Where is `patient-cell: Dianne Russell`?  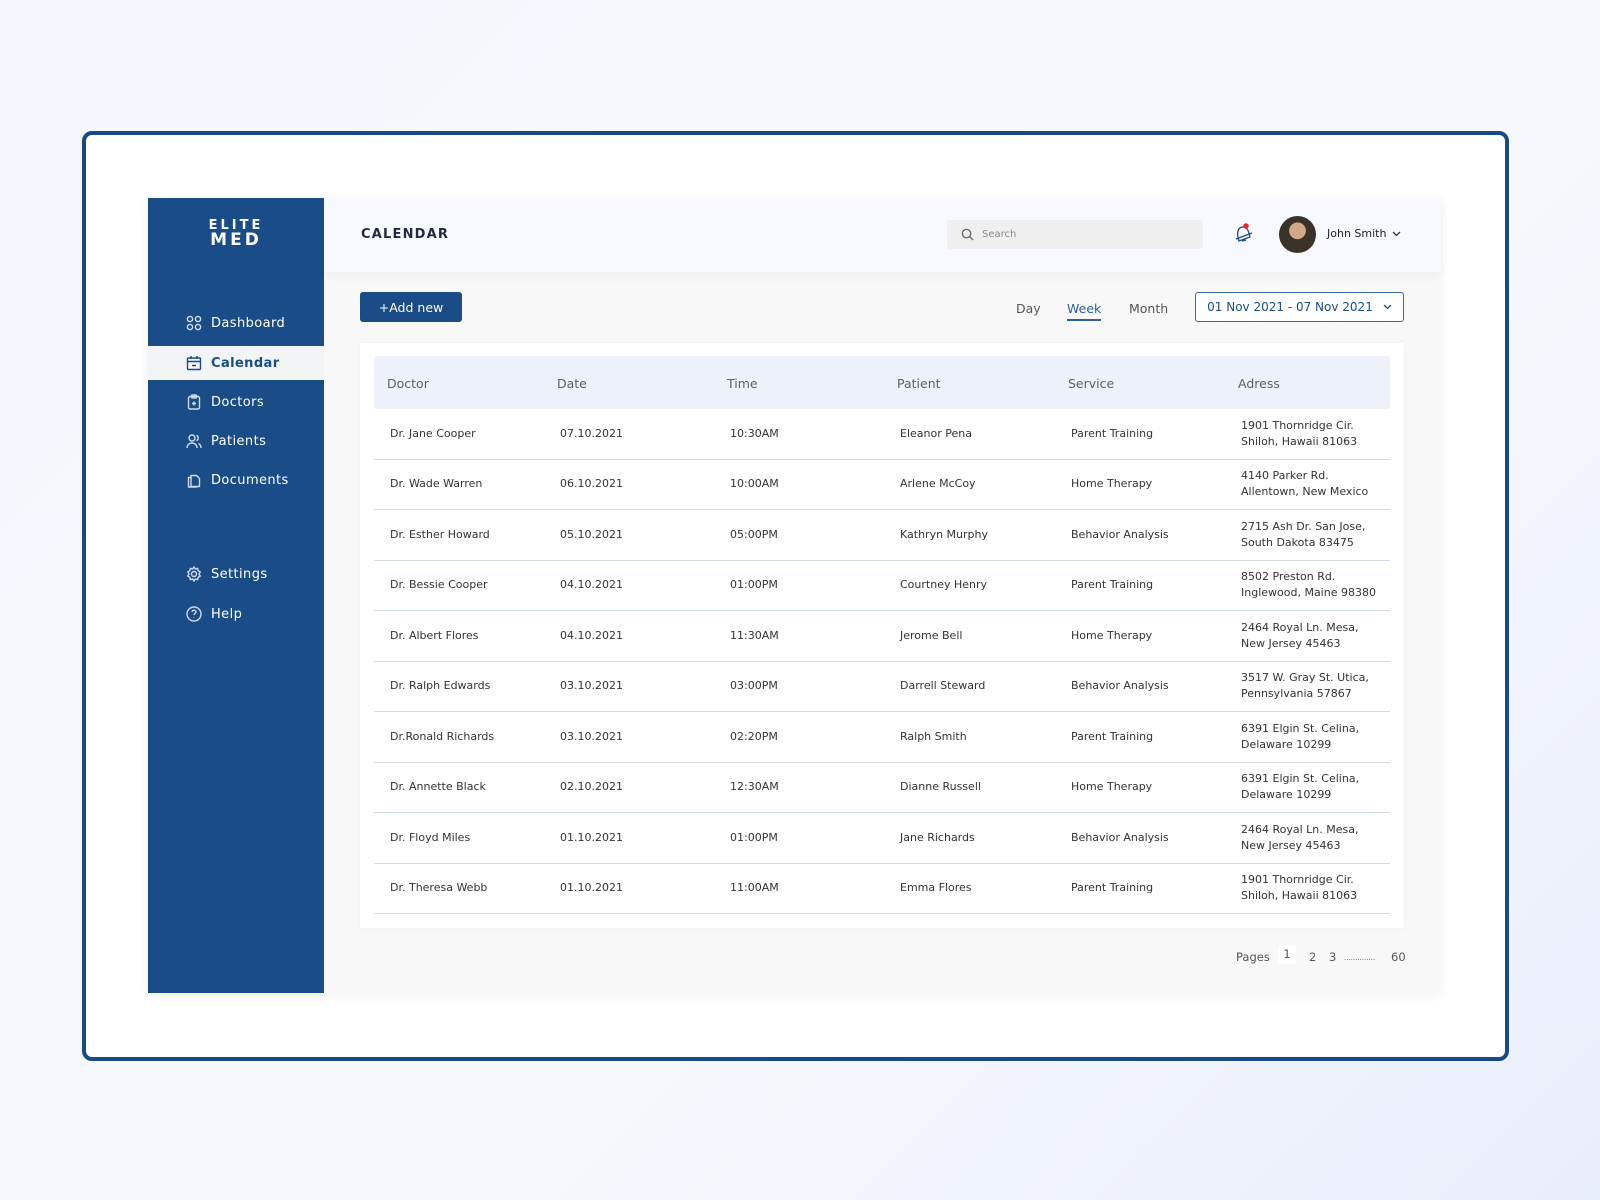
patient-cell: Dianne Russell is located at coordinates (940, 787).